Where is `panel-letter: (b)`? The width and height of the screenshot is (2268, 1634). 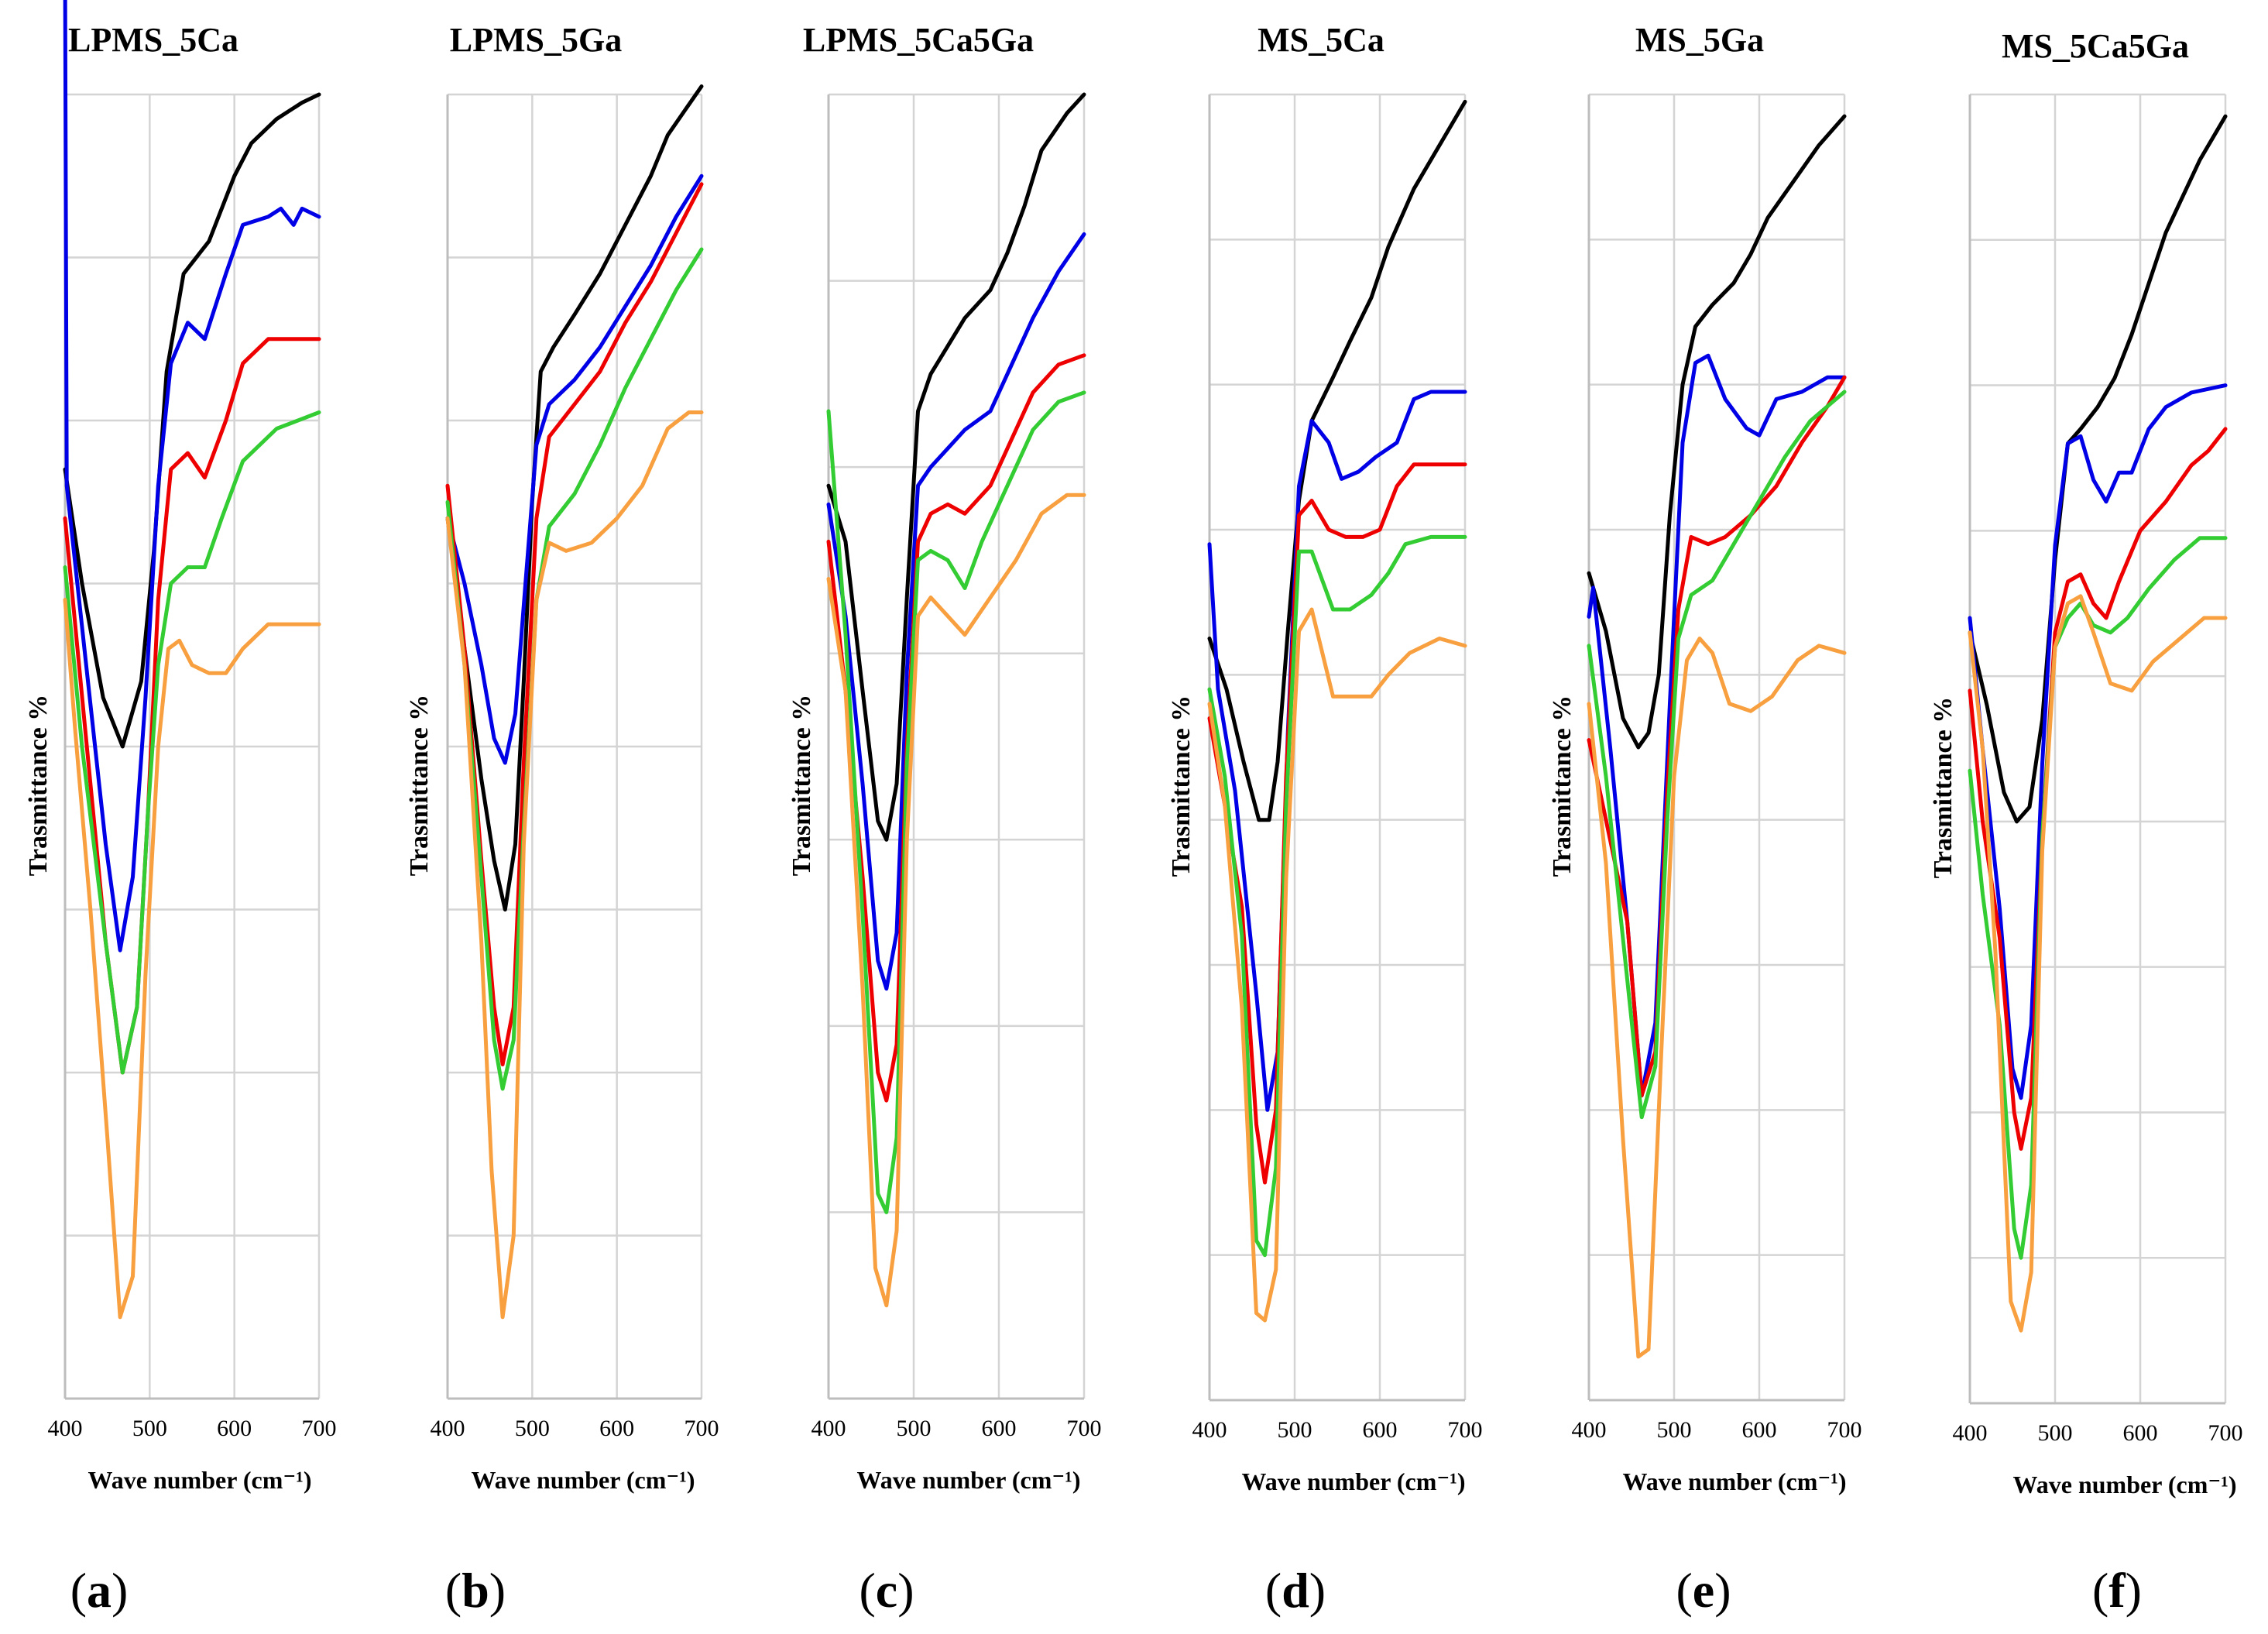
panel-letter: (b) is located at coordinates (476, 1590).